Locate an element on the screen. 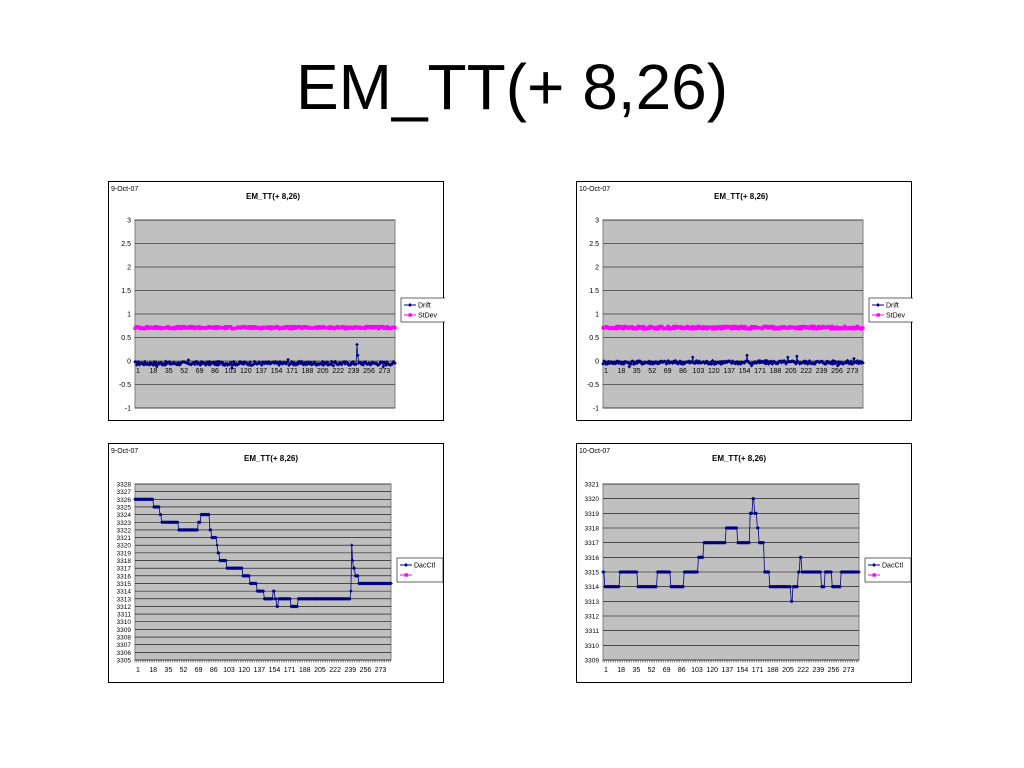 This screenshot has height=768, width=1024. y-tick-label: 3320 is located at coordinates (592, 499).